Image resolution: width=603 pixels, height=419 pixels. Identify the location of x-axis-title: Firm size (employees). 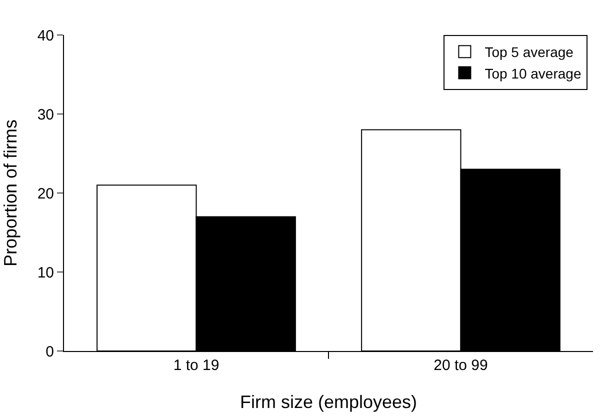
(329, 402).